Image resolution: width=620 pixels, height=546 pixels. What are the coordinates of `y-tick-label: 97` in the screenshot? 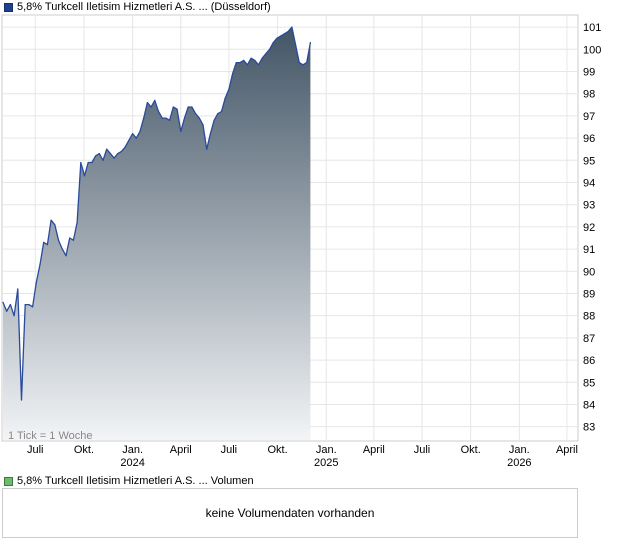 It's located at (589, 117).